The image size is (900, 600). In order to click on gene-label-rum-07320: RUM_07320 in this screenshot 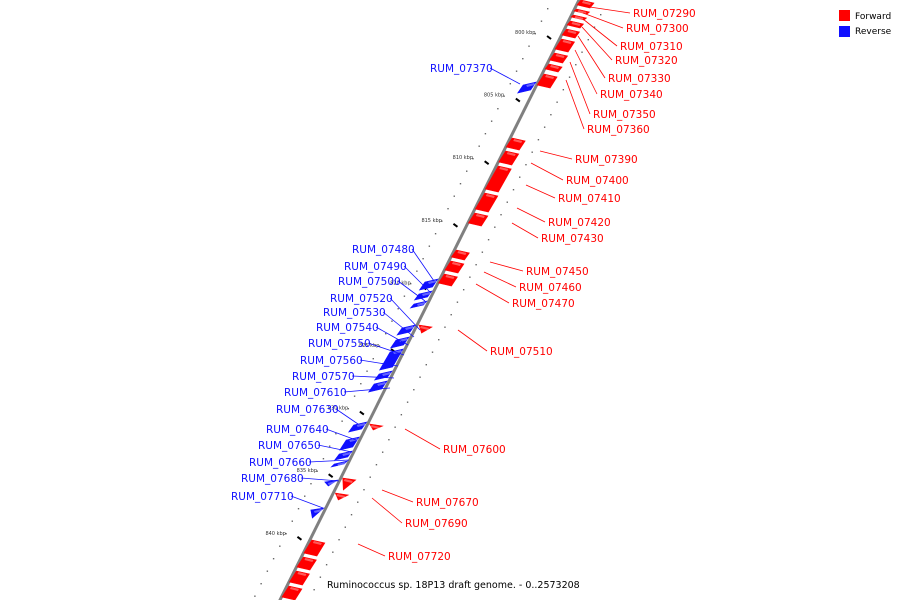, I will do `click(629, 46)`.